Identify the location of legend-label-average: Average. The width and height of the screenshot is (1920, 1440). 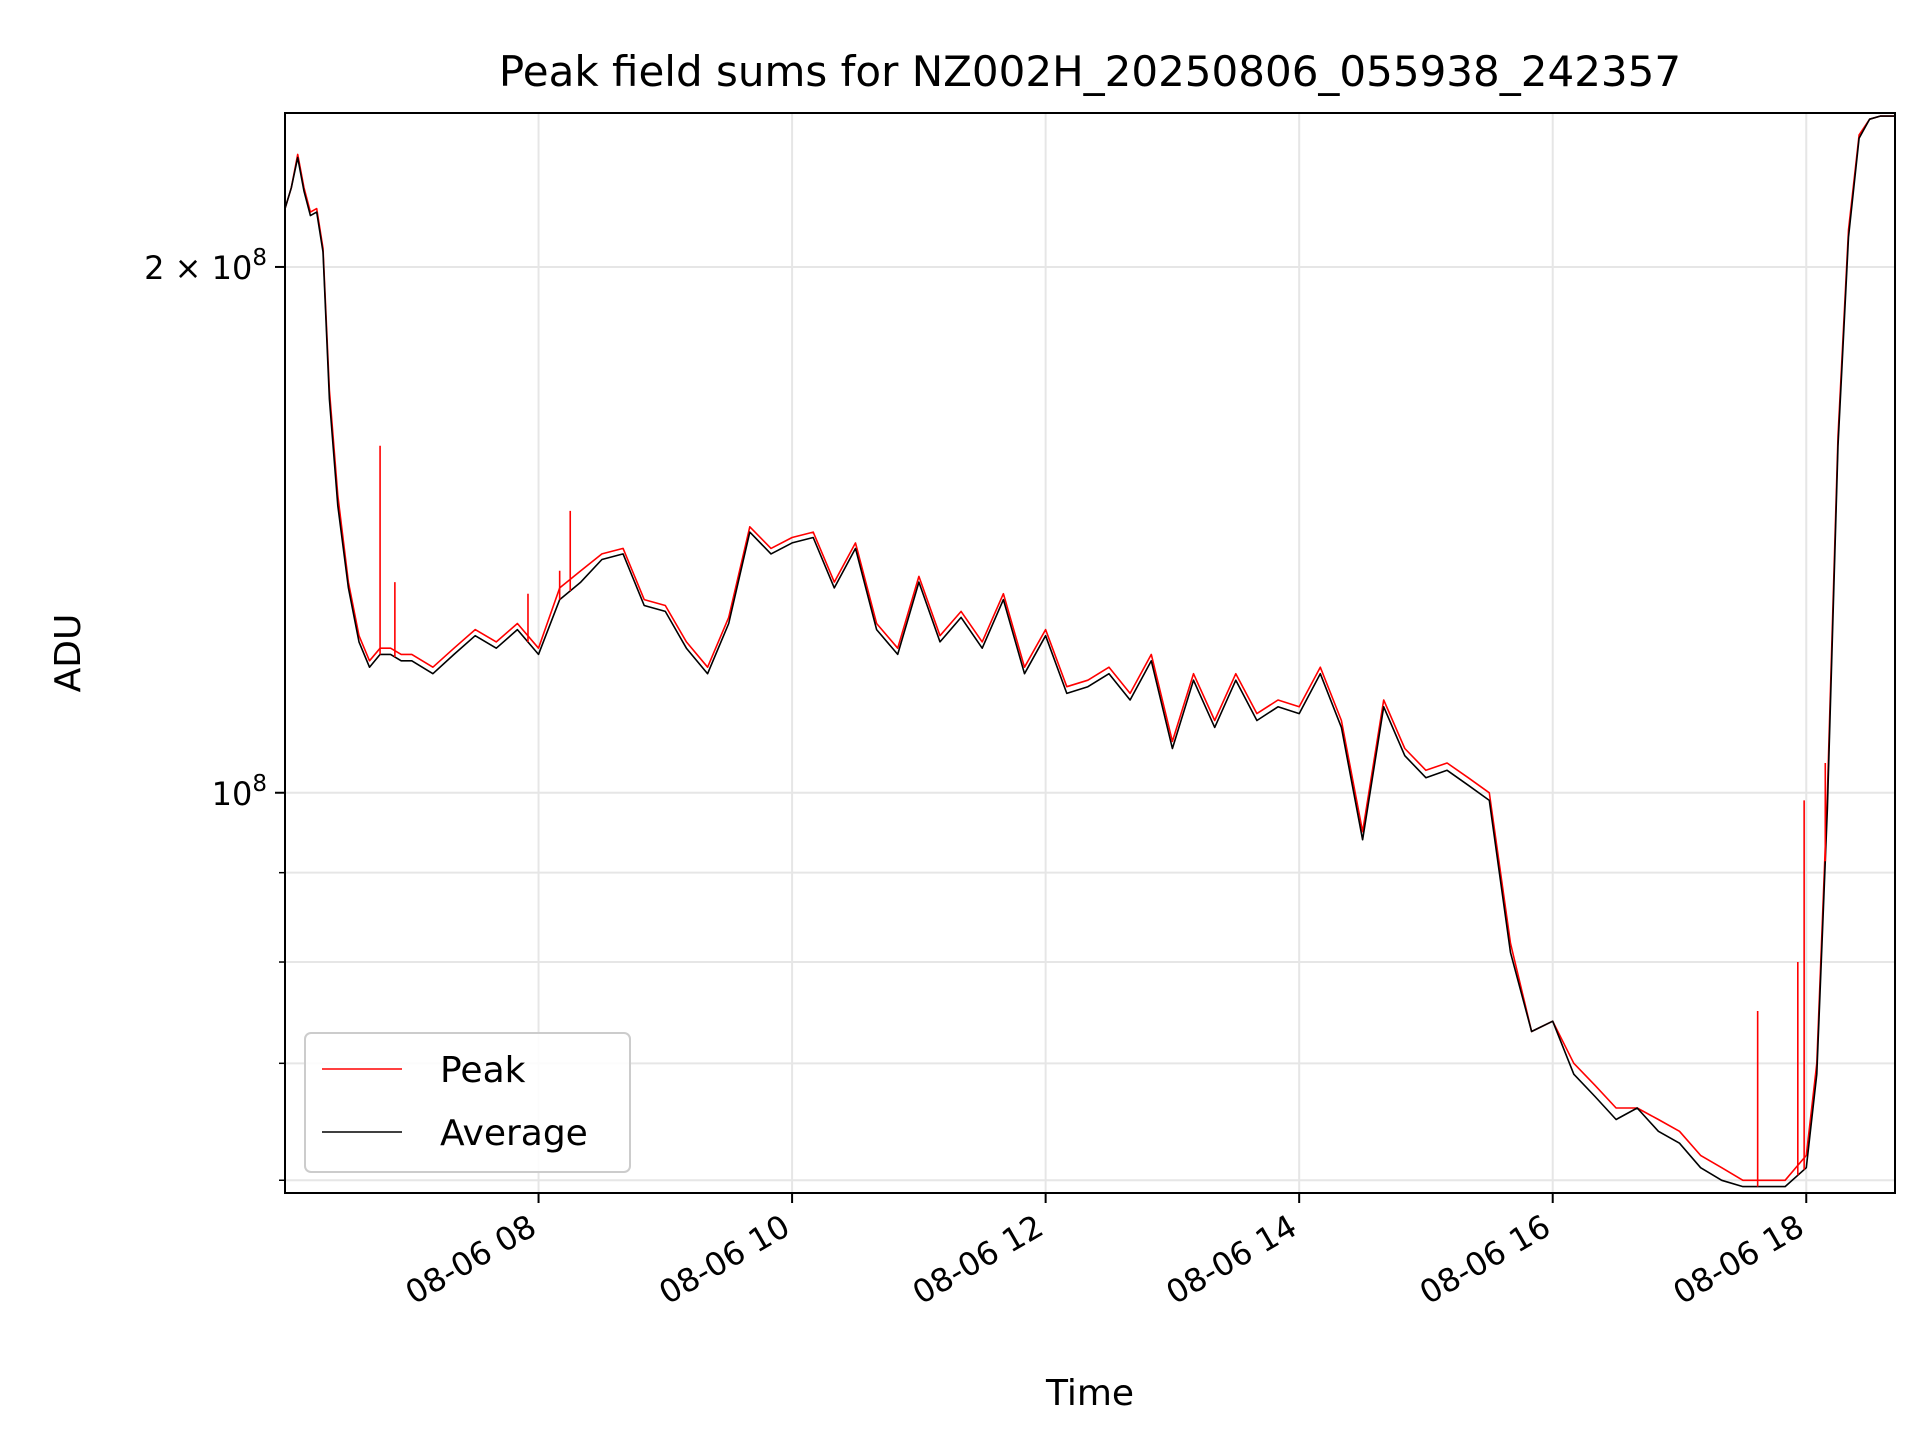
(514, 1133).